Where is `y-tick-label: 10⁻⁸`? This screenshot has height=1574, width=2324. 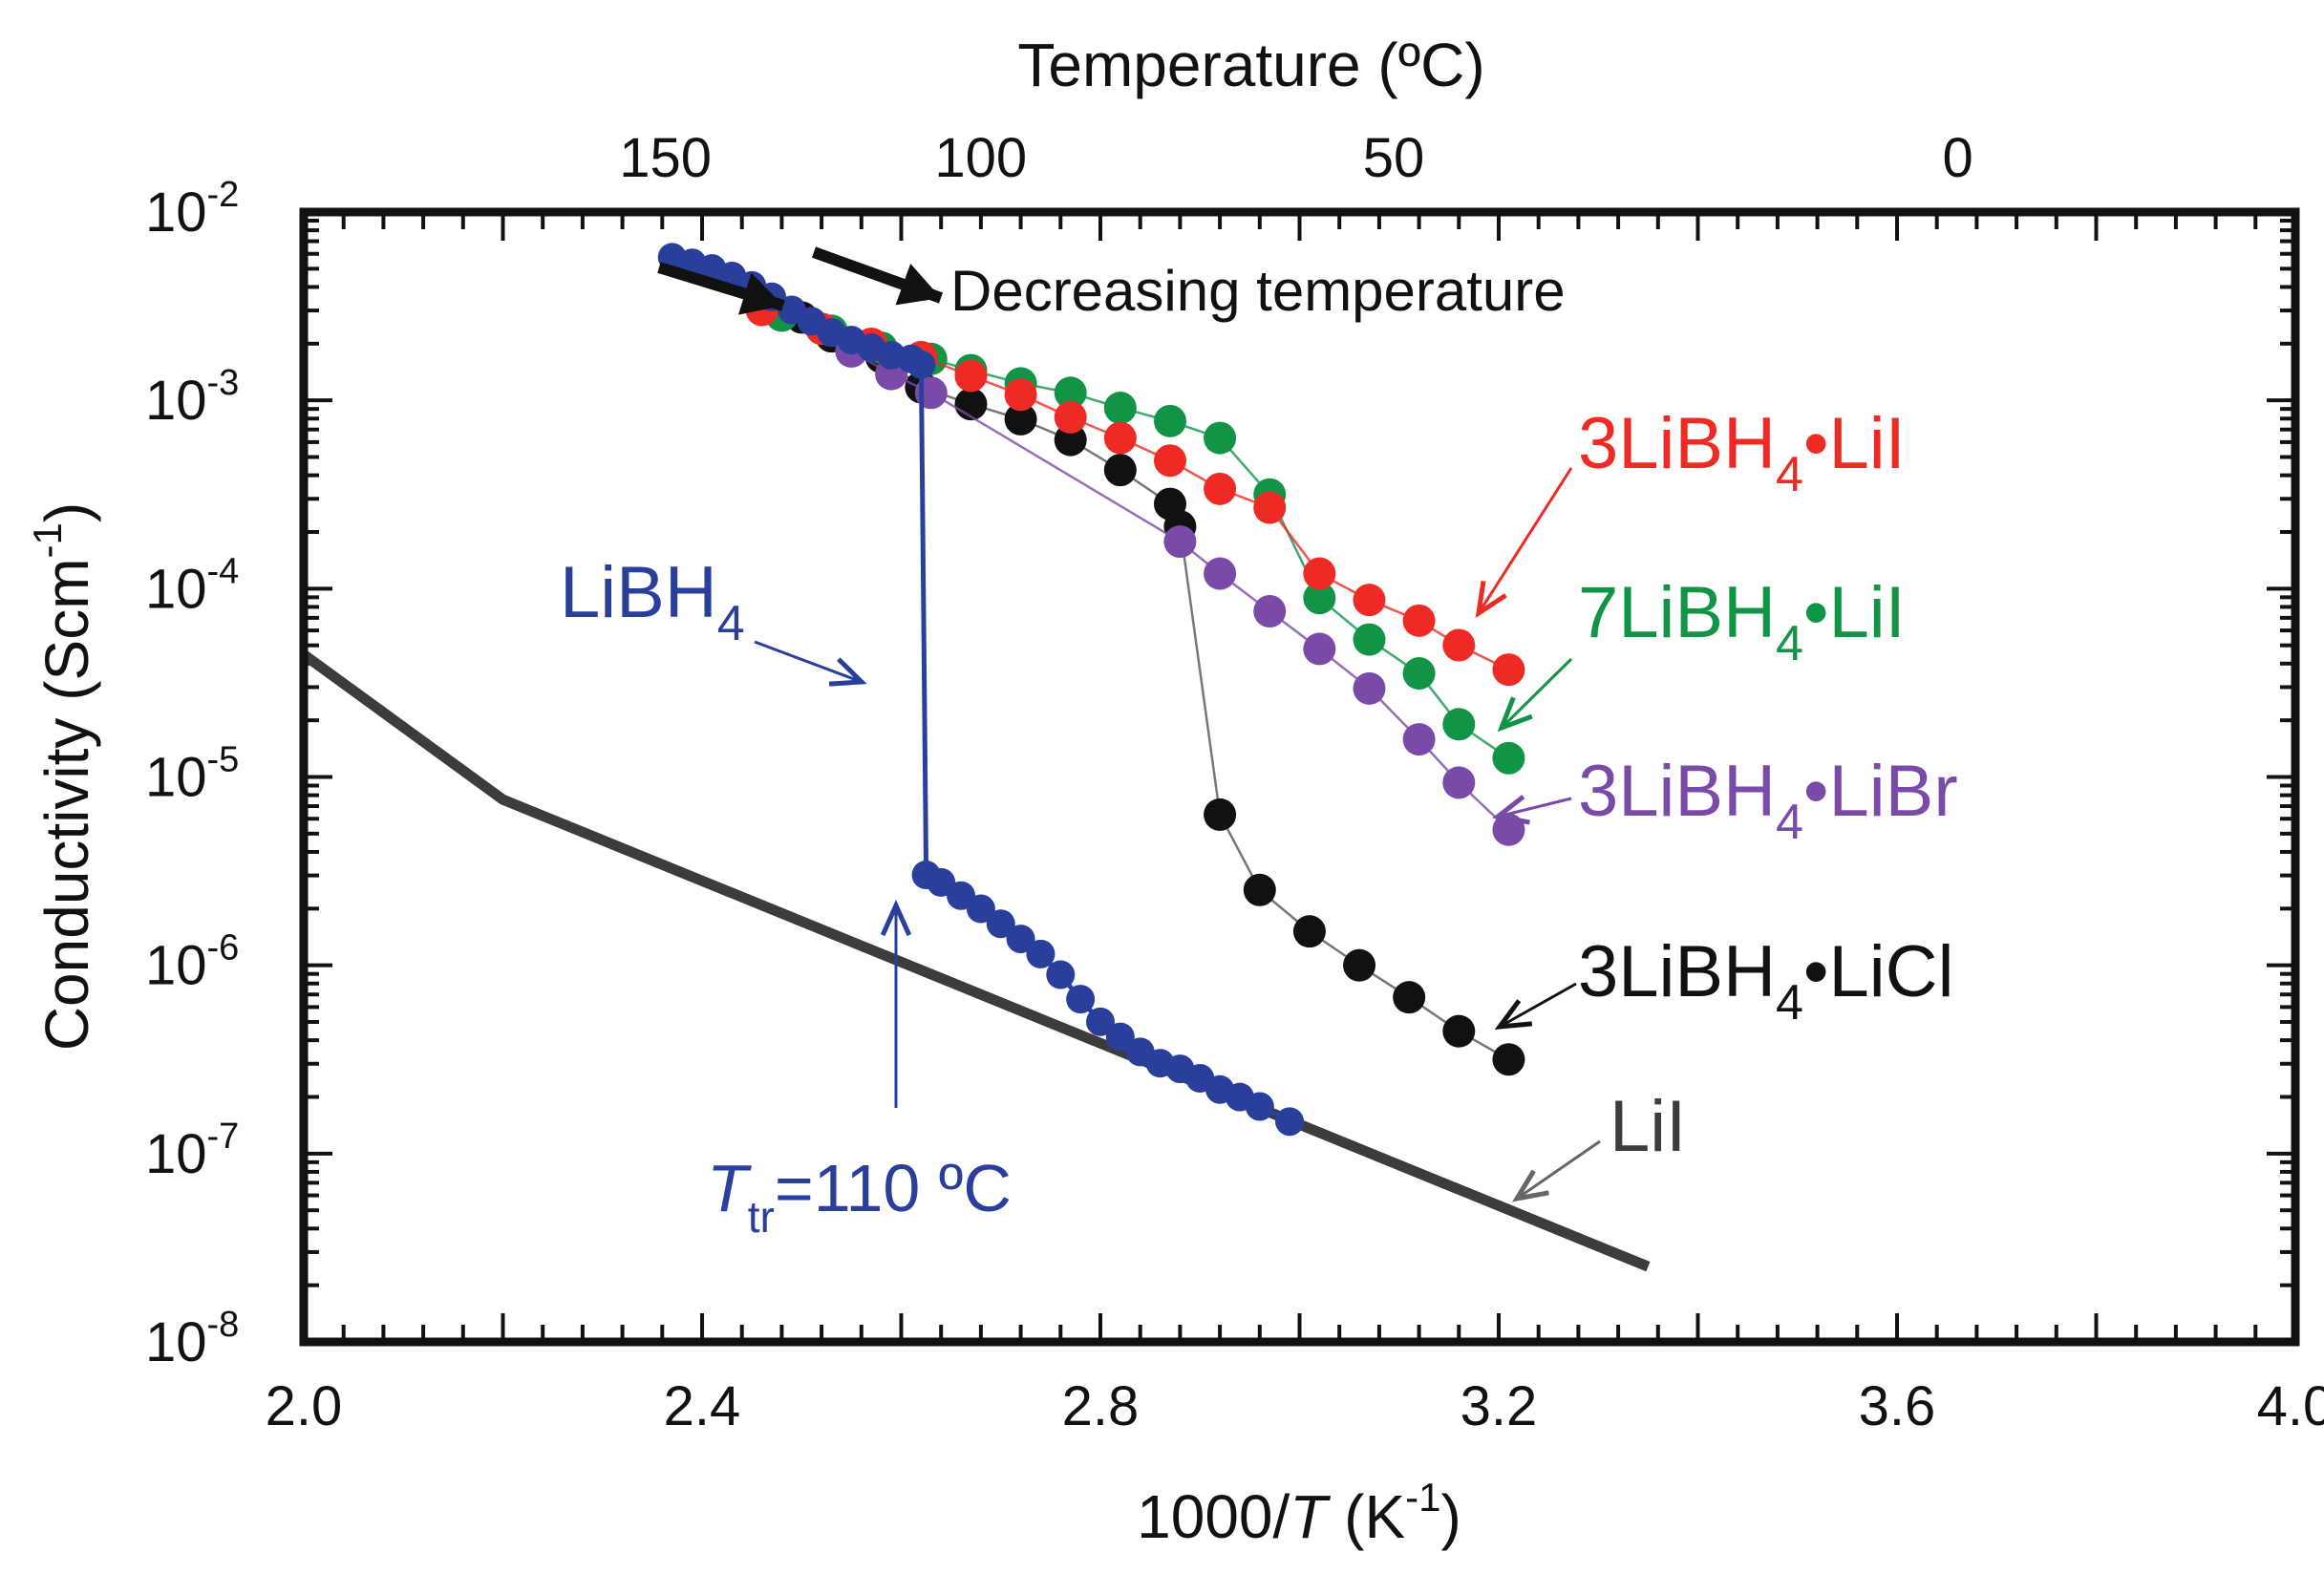
y-tick-label: 10⁻⁸ is located at coordinates (192, 1339).